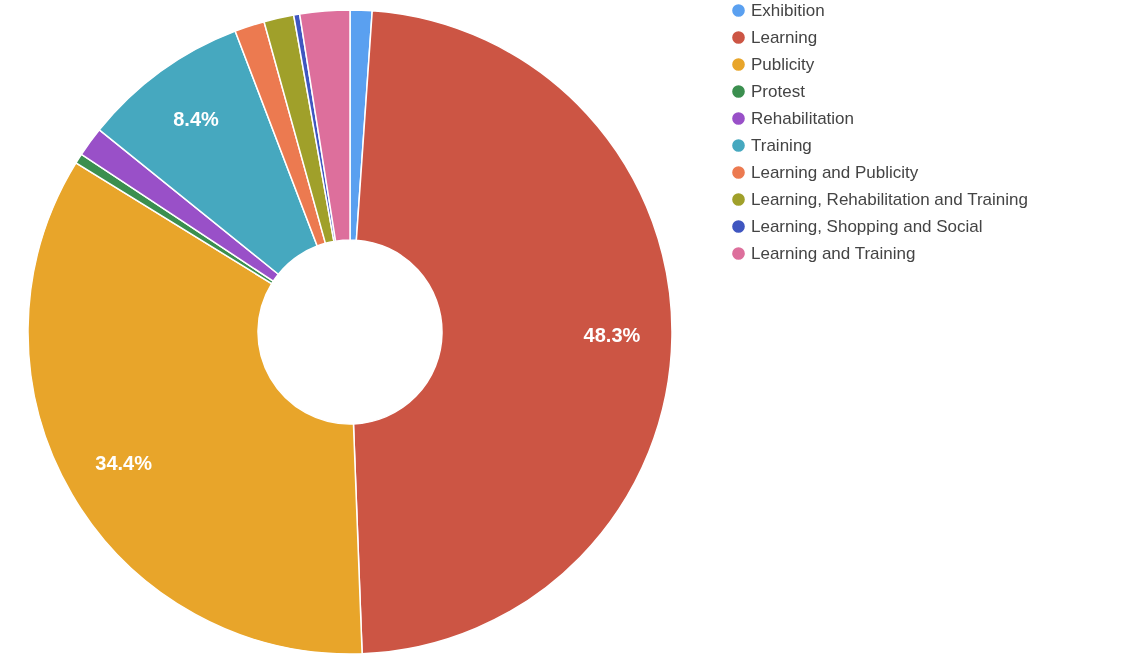  What do you see at coordinates (833, 253) in the screenshot?
I see `legend-label: Learning and Training` at bounding box center [833, 253].